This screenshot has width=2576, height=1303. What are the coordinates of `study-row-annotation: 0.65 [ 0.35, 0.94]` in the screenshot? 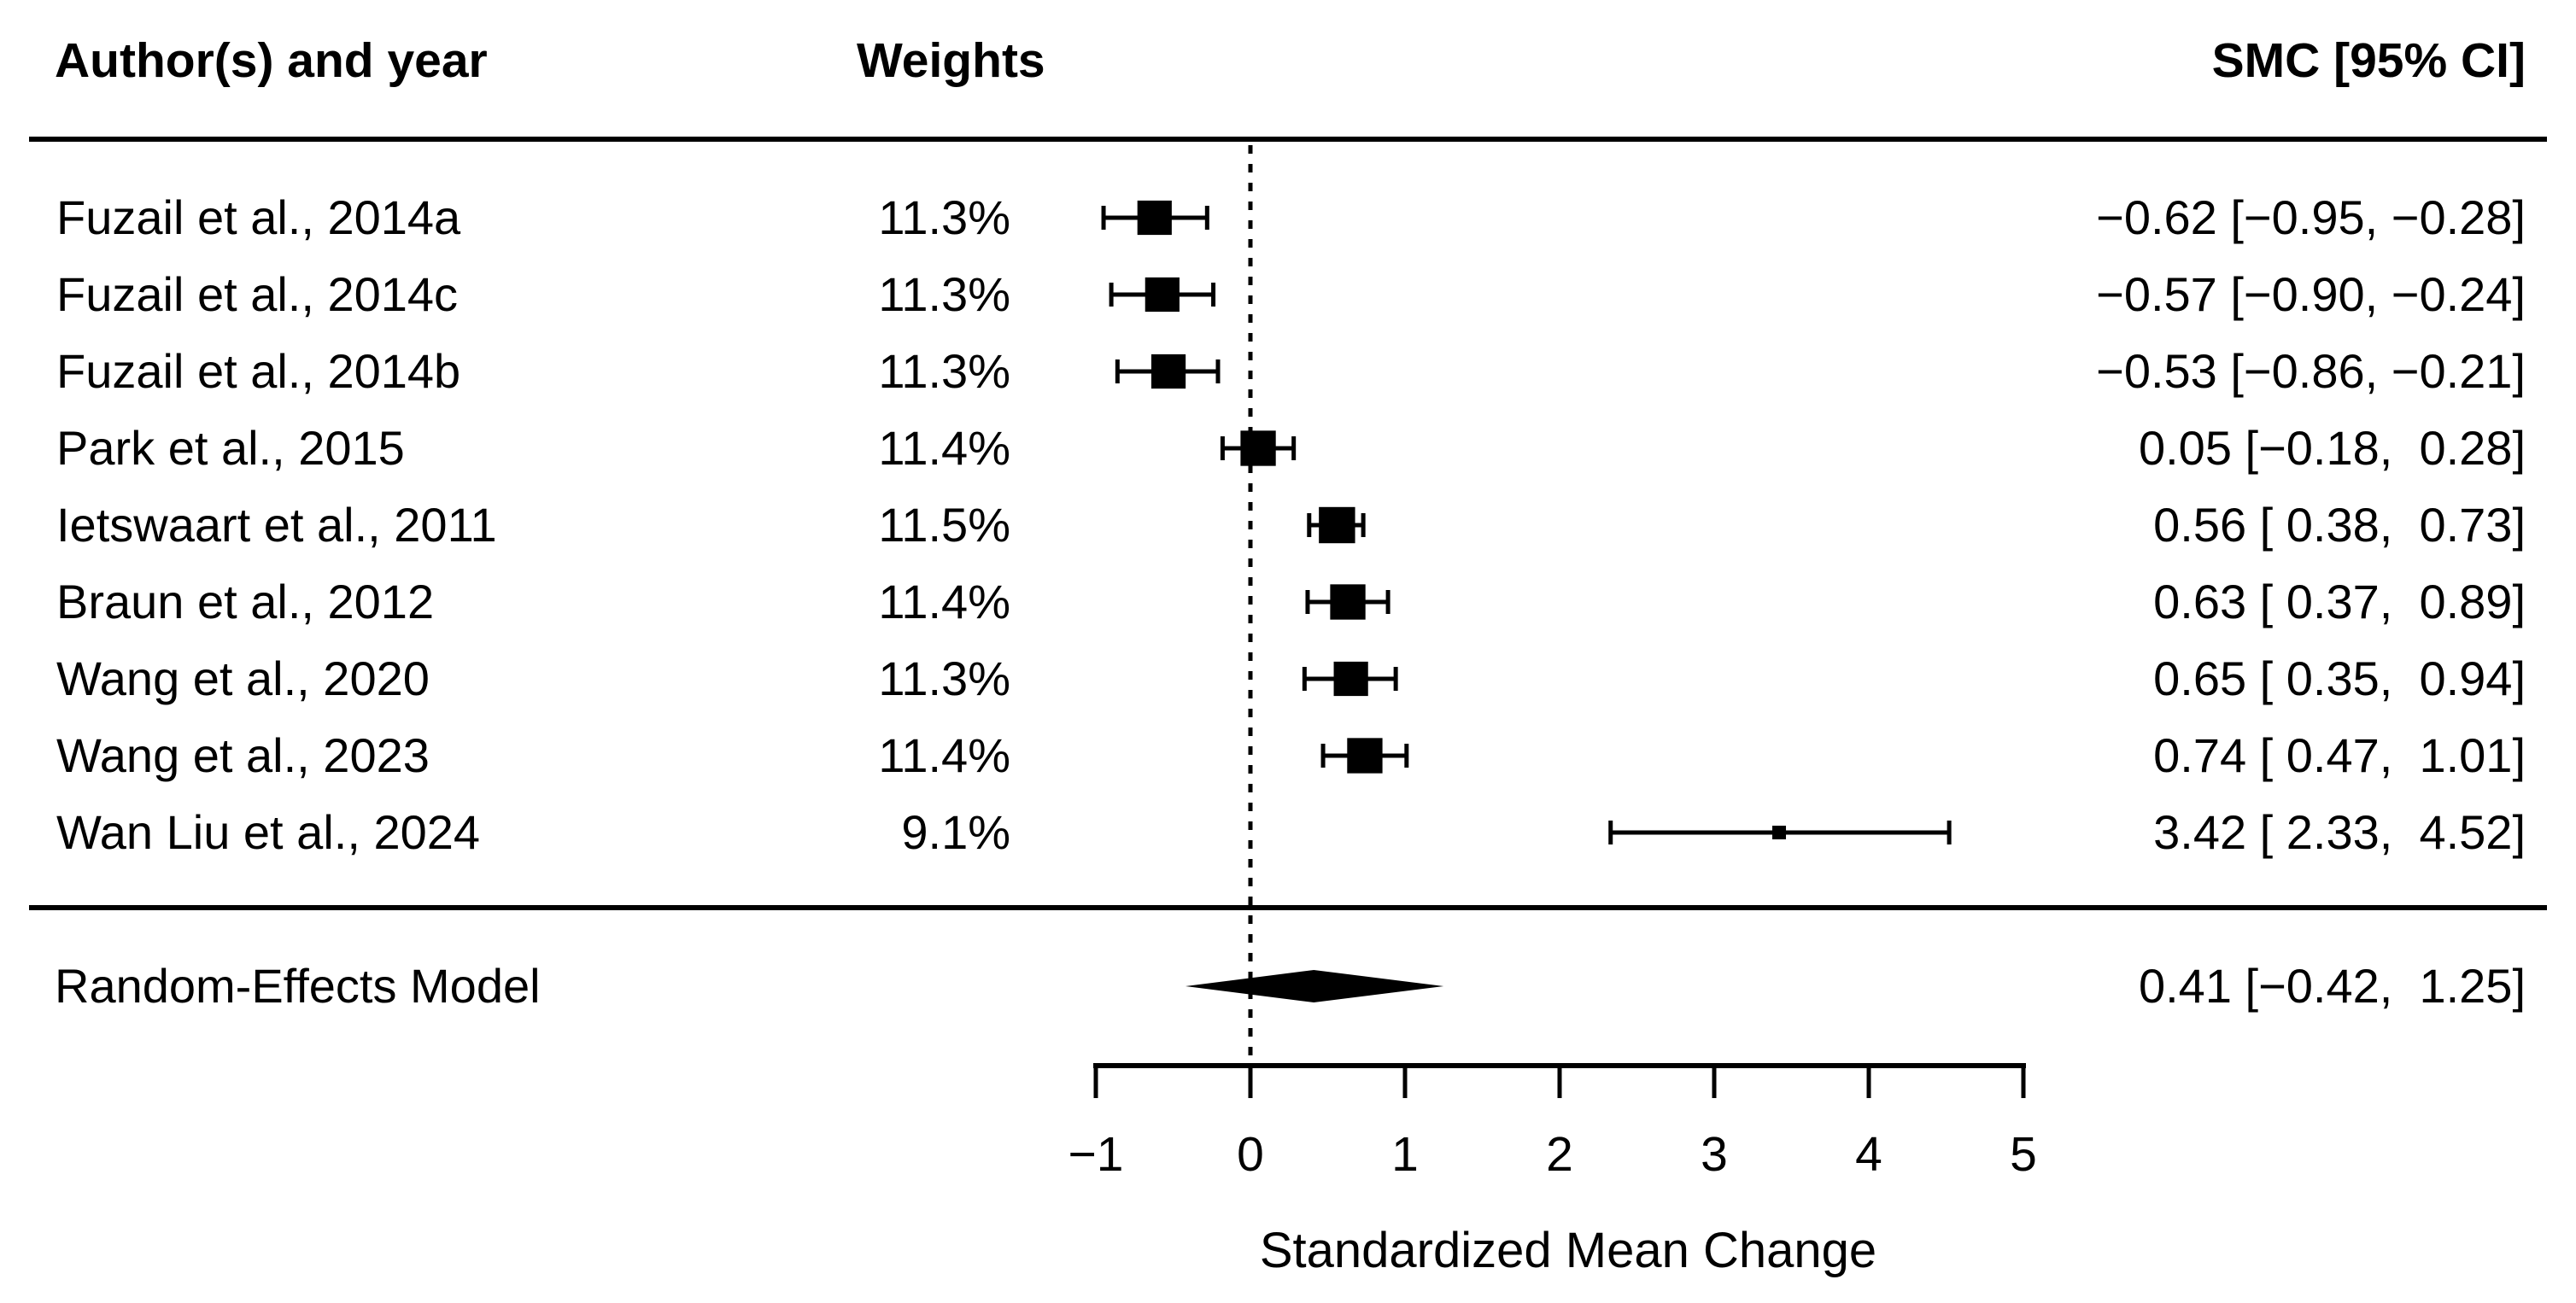 It's located at (2339, 678).